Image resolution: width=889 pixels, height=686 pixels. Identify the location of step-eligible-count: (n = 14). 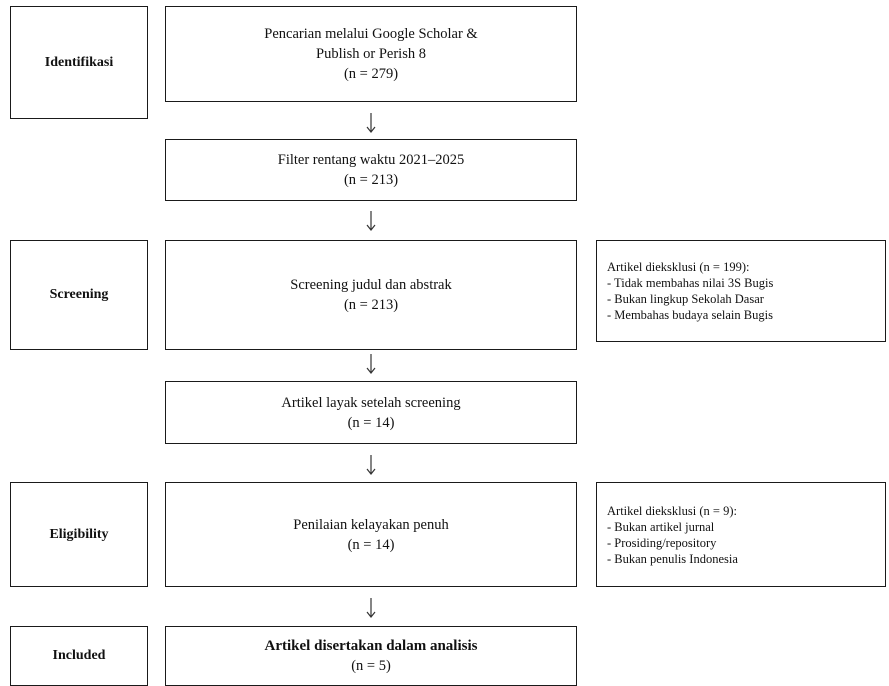
(371, 422).